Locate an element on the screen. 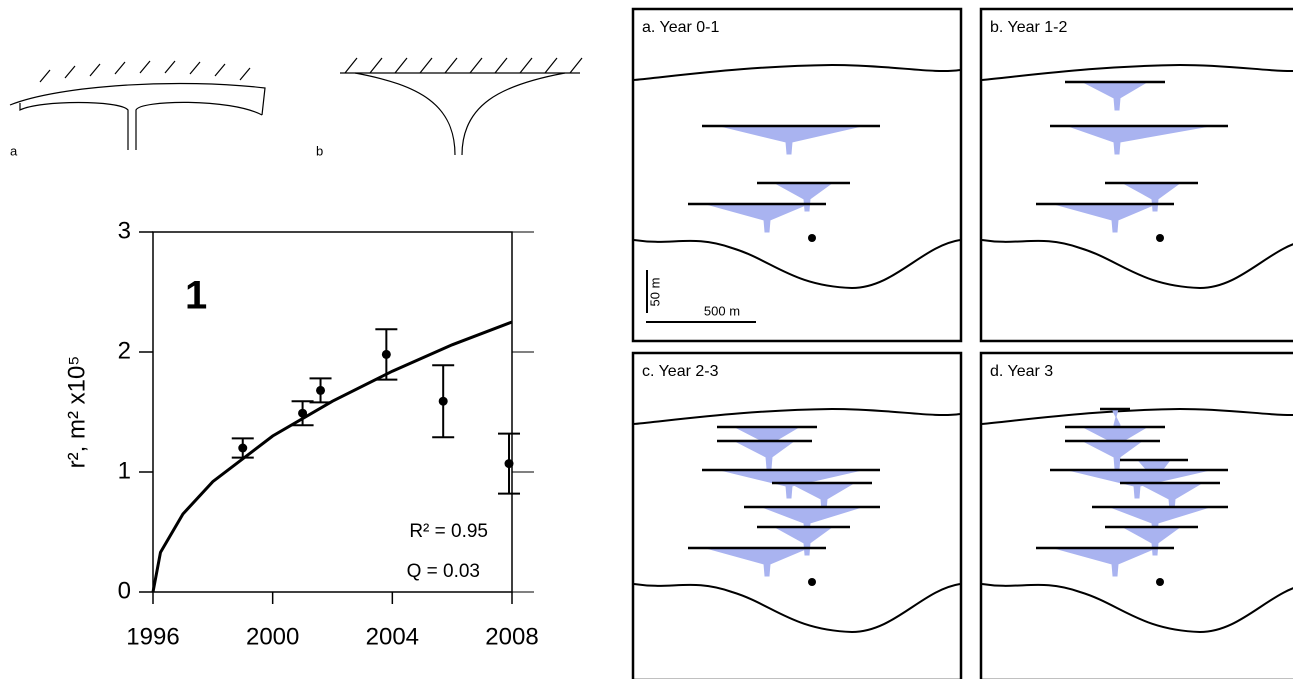 This screenshot has width=1293, height=679. map-panel: d. Year 3 is located at coordinates (1136, 515).